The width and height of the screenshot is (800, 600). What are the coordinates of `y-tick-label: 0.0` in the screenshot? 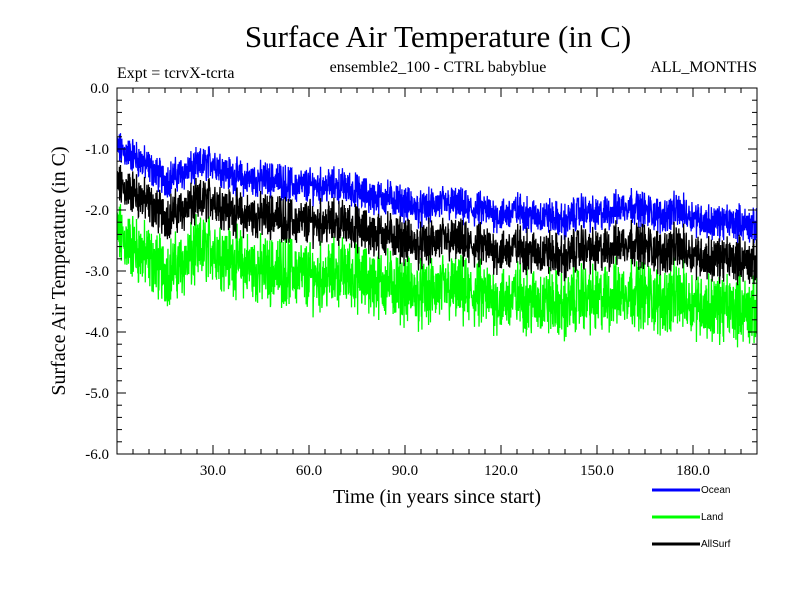 It's located at (99, 89).